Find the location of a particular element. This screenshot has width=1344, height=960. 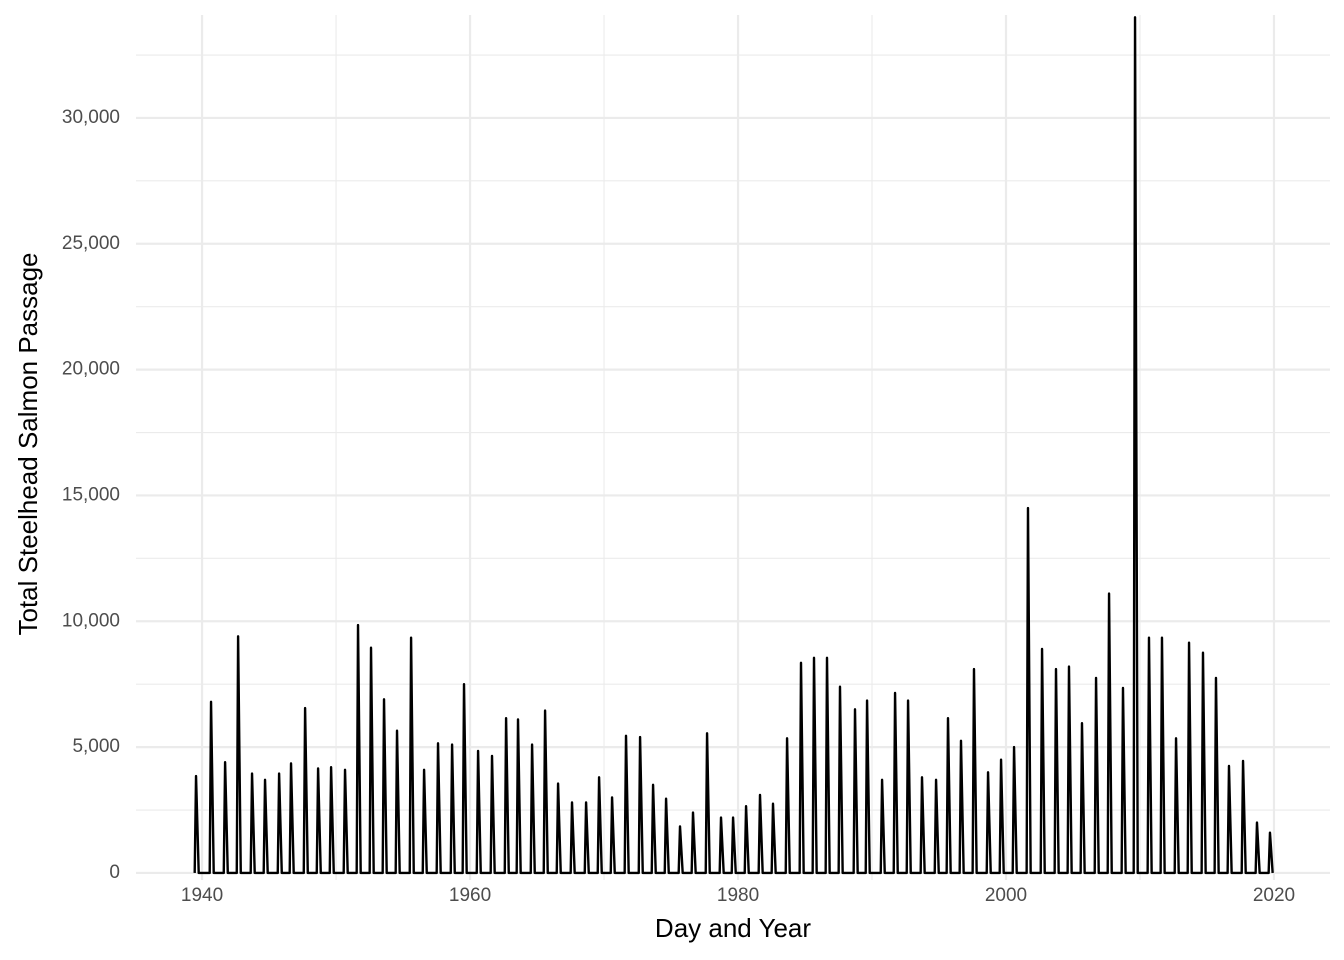

y-axis-title: Total Steelhead Salmon Passage is located at coordinates (28, 443).